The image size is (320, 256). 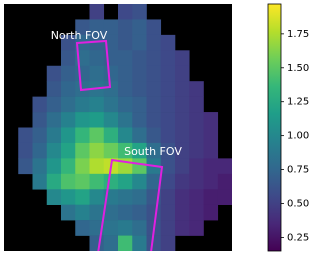 What do you see at coordinates (298, 170) in the screenshot?
I see `colorbar-tick-label: 0.75` at bounding box center [298, 170].